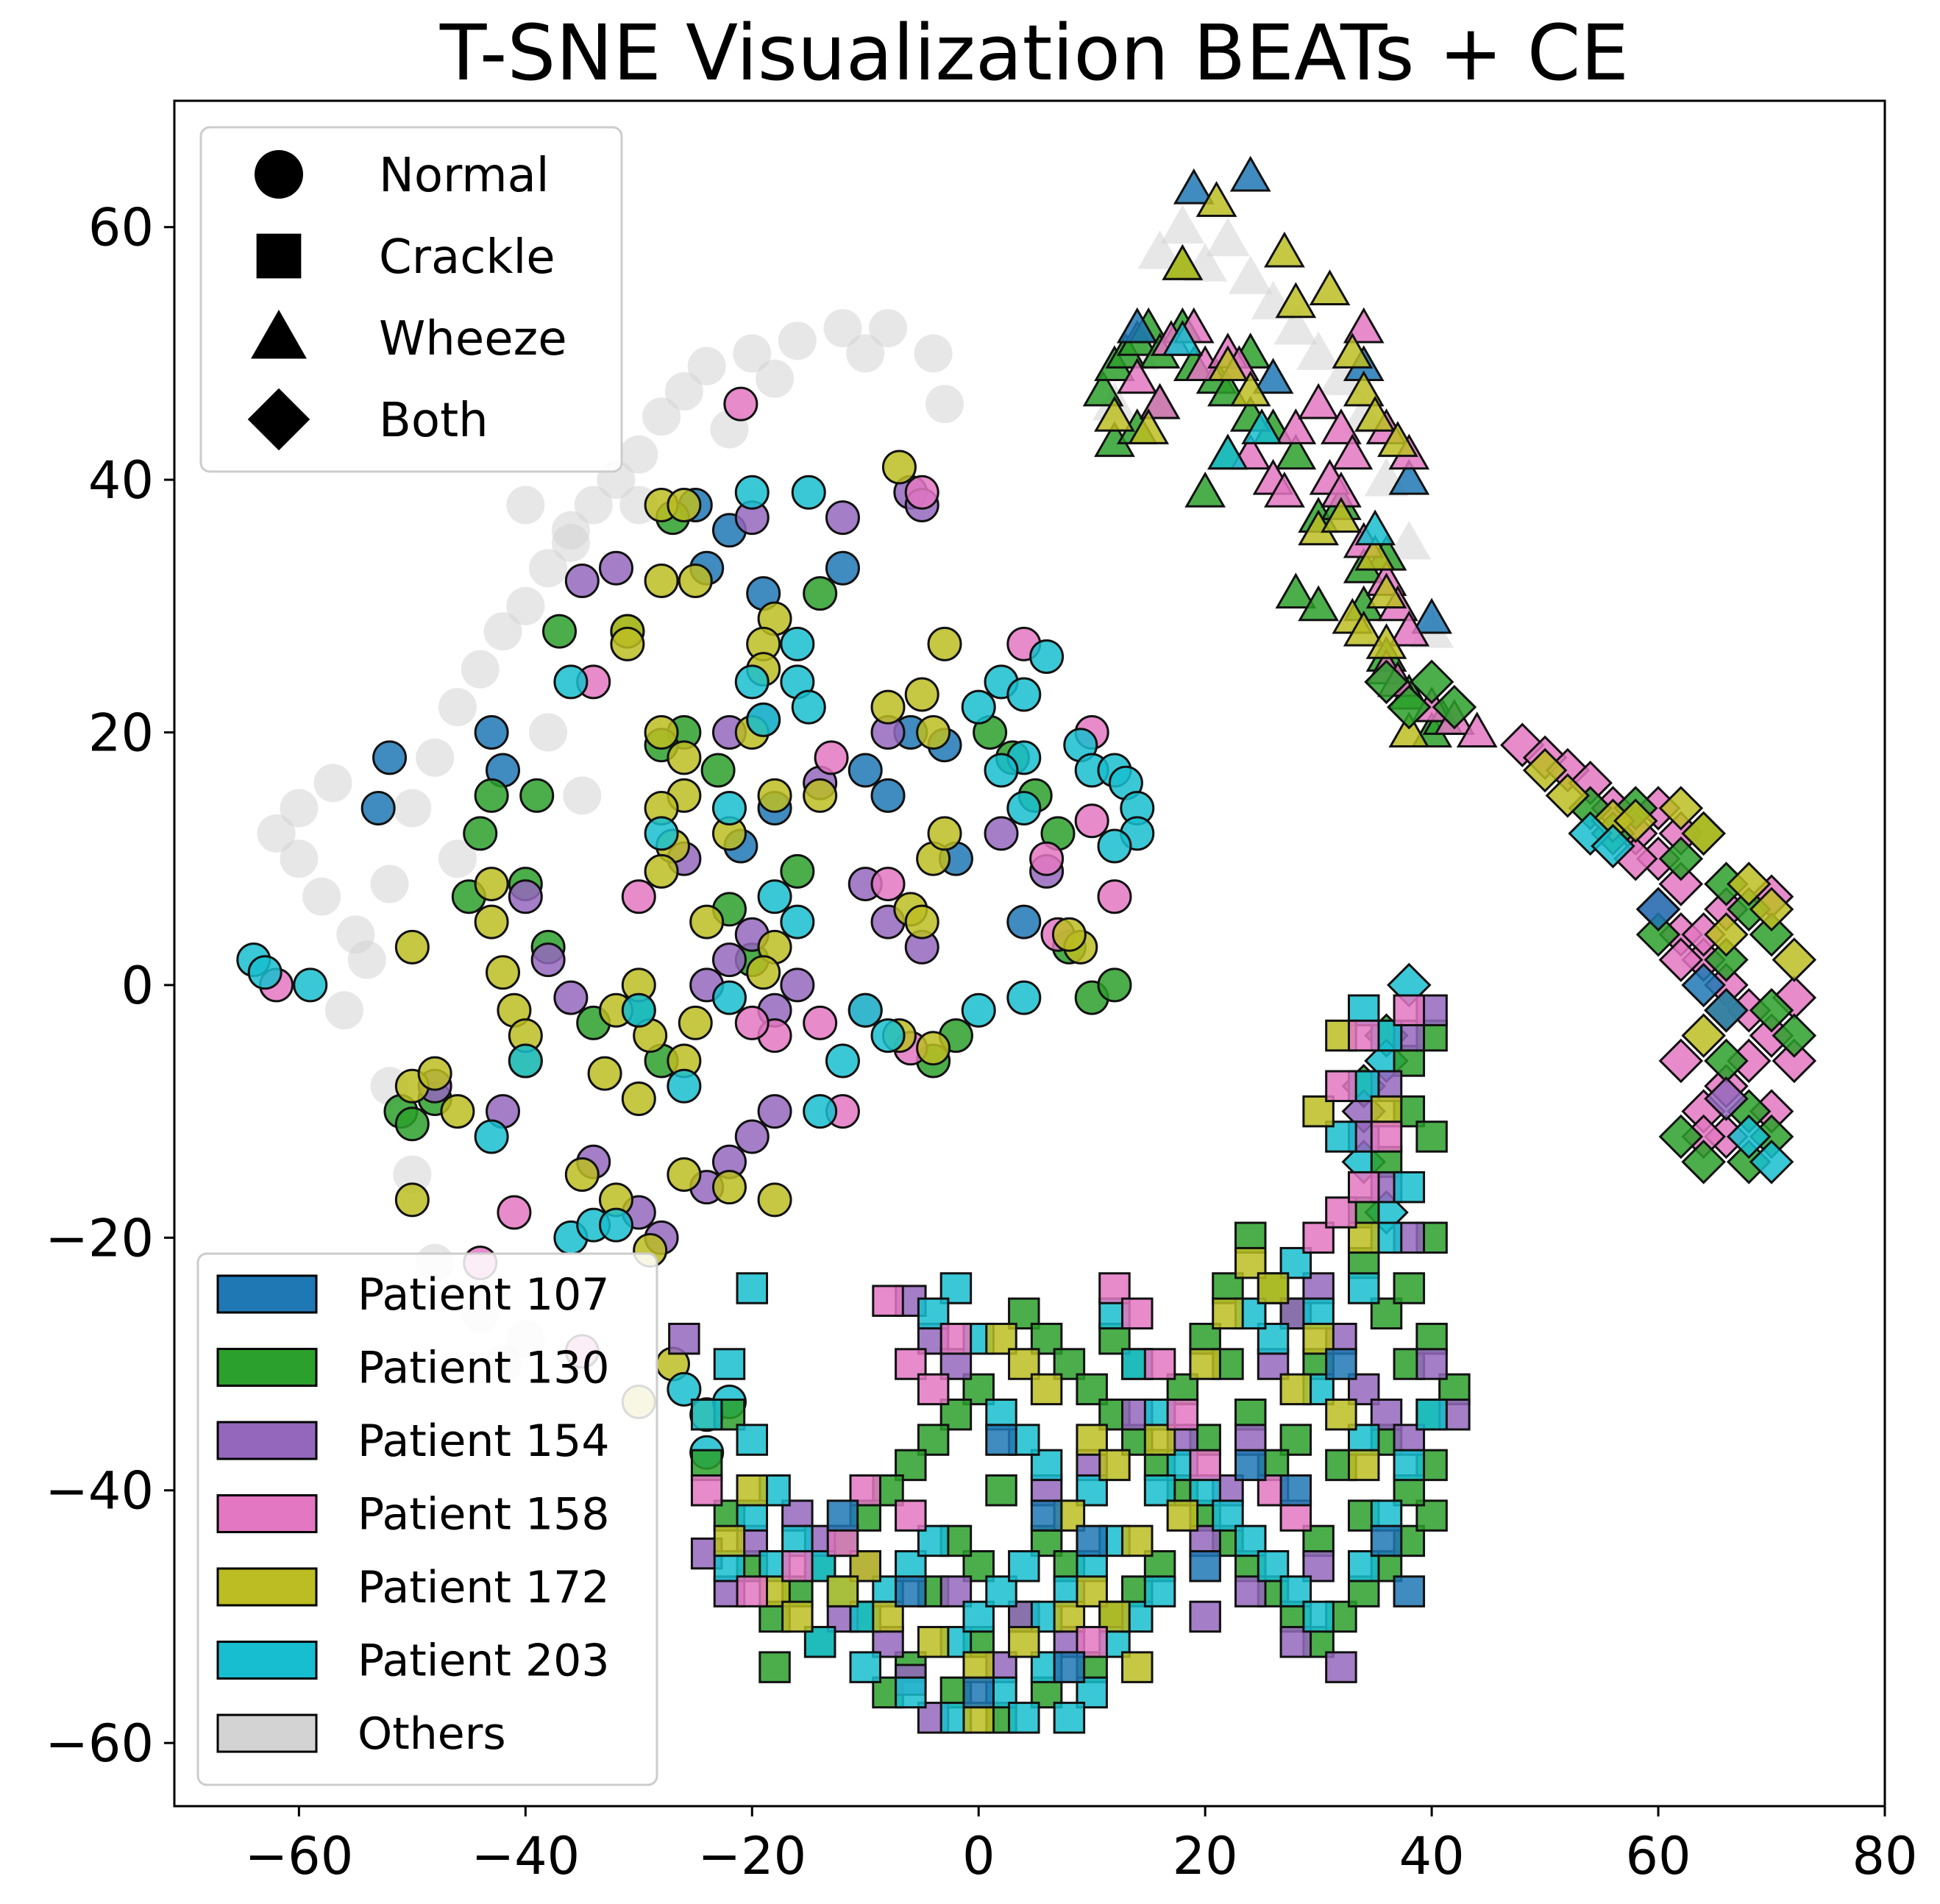  I want to click on shape-legend-label: Wheeze, so click(473, 339).